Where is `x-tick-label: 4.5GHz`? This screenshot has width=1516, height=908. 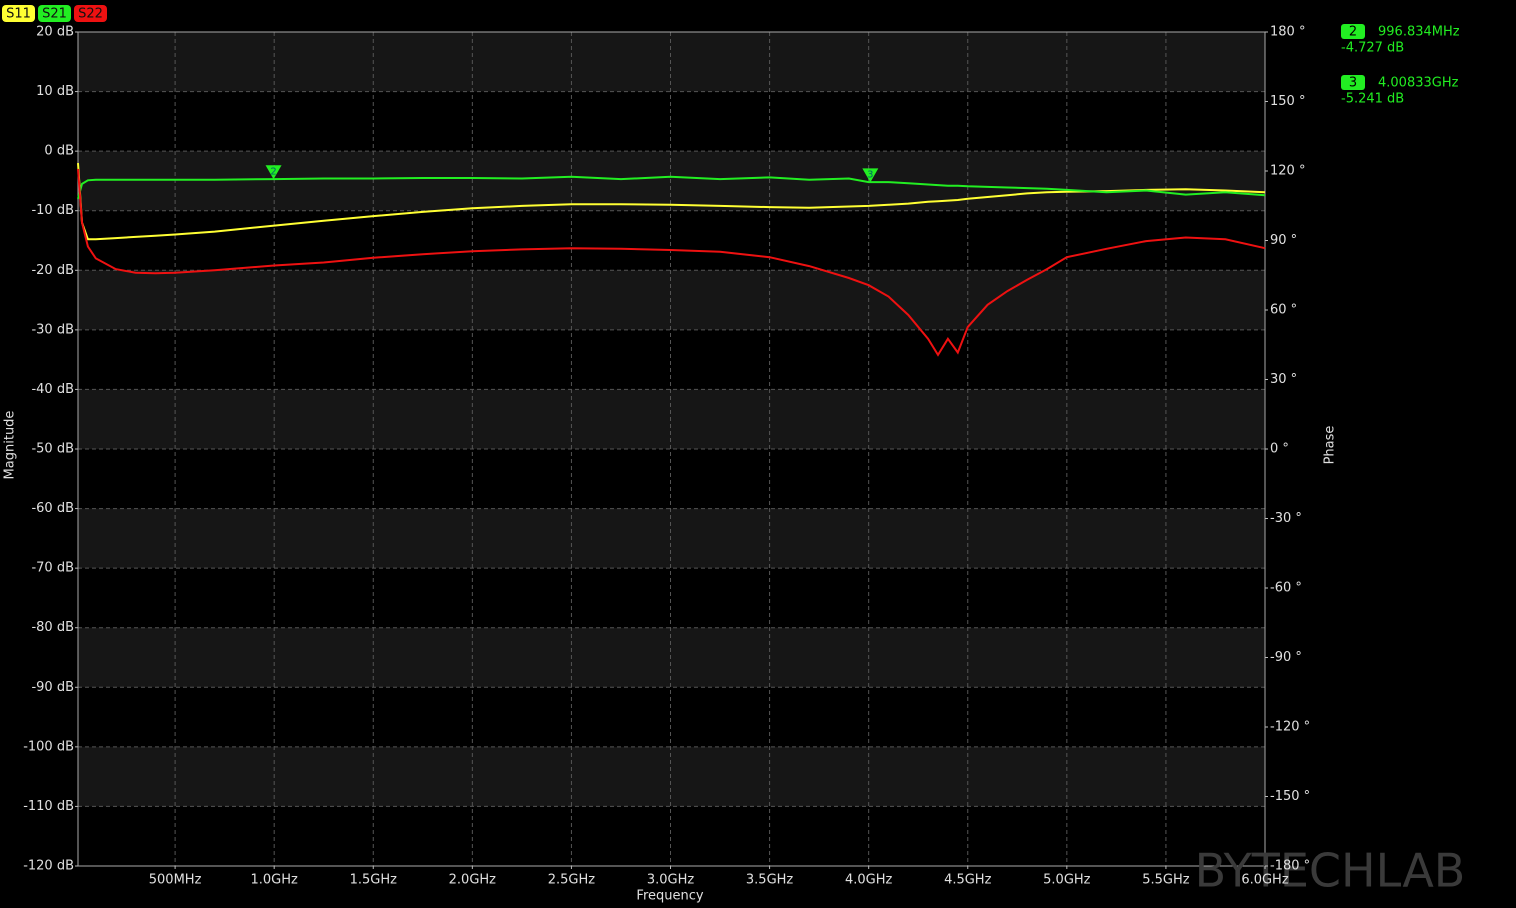
x-tick-label: 4.5GHz is located at coordinates (968, 880).